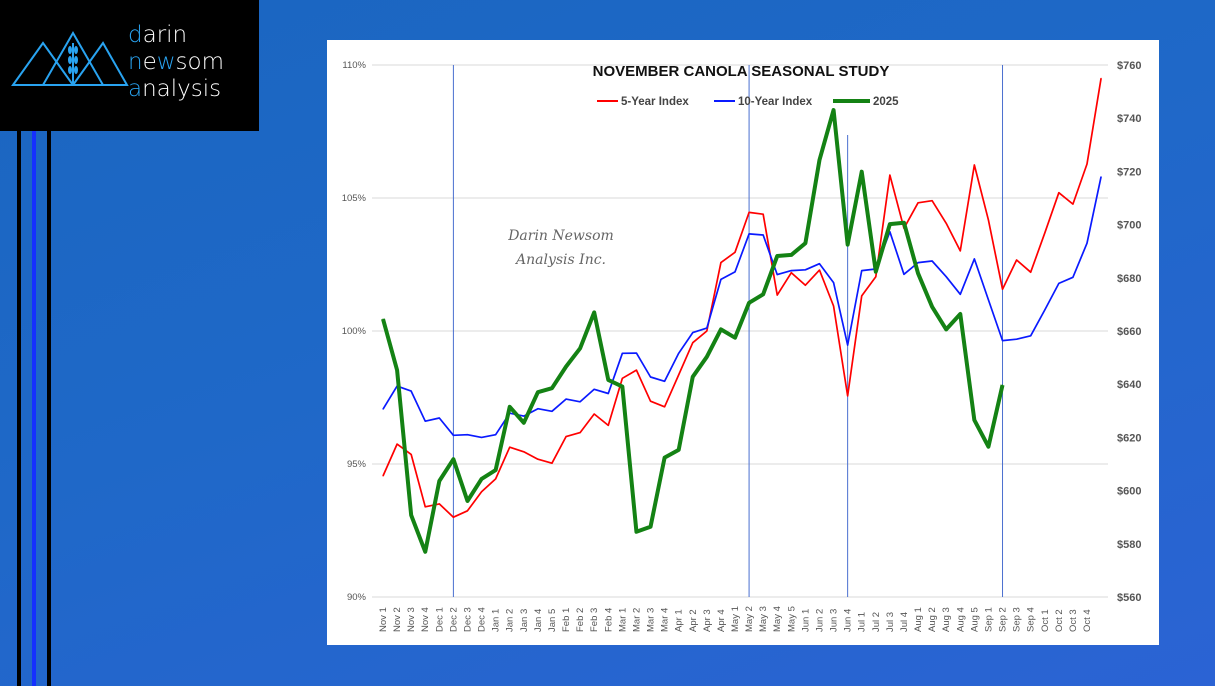 The width and height of the screenshot is (1215, 686). What do you see at coordinates (1003, 619) in the screenshot?
I see `x-tick-label: Sep 2` at bounding box center [1003, 619].